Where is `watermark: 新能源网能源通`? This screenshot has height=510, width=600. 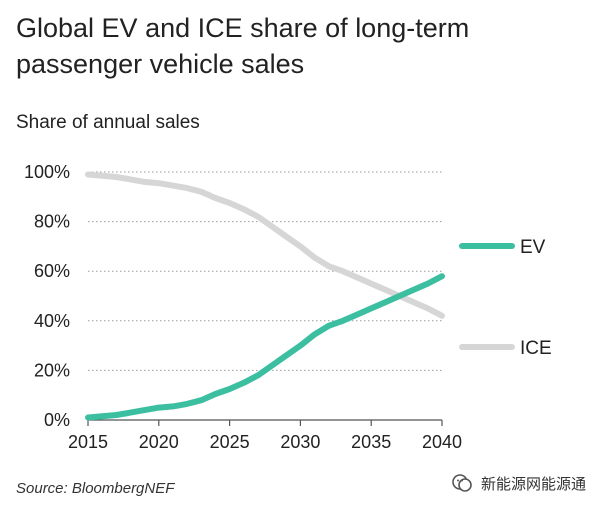 watermark: 新能源网能源通 is located at coordinates (518, 483).